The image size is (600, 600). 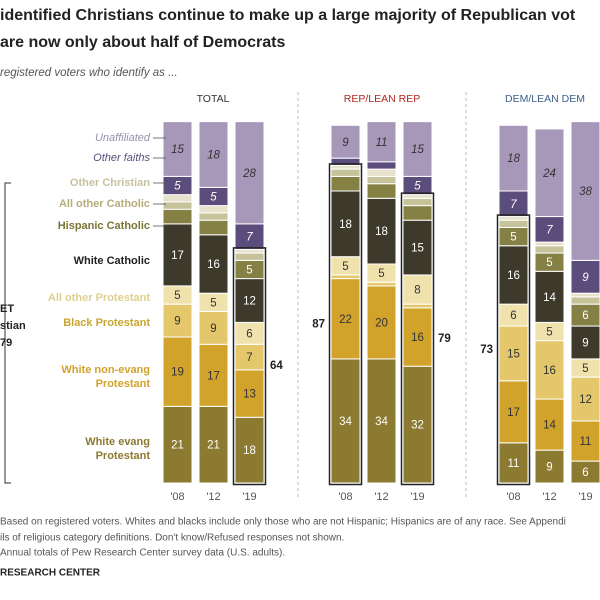 What do you see at coordinates (381, 422) in the screenshot?
I see `value-label: 34` at bounding box center [381, 422].